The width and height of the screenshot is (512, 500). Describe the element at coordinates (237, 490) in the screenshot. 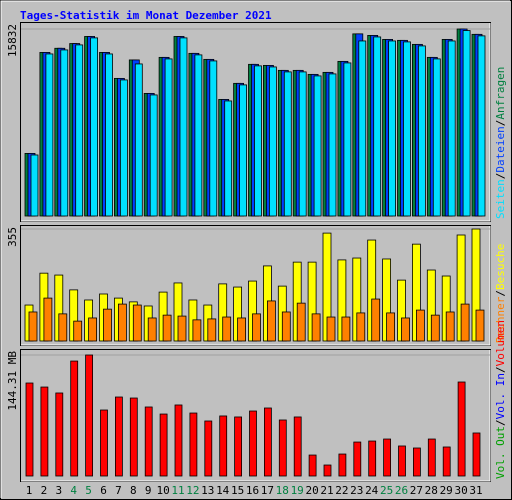

I see `x-tick-label: 15` at that location.